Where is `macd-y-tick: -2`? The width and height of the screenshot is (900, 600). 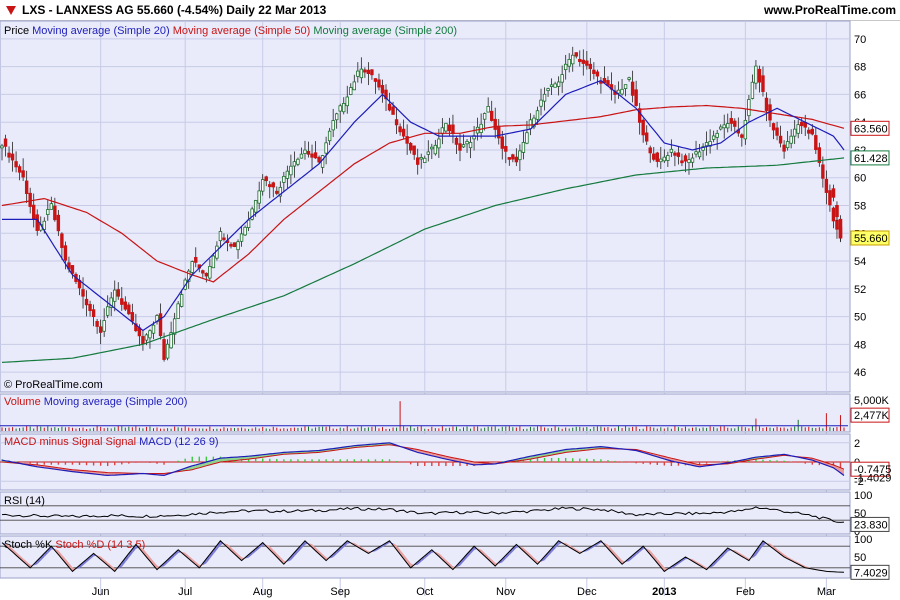
macd-y-tick: -2 is located at coordinates (859, 482).